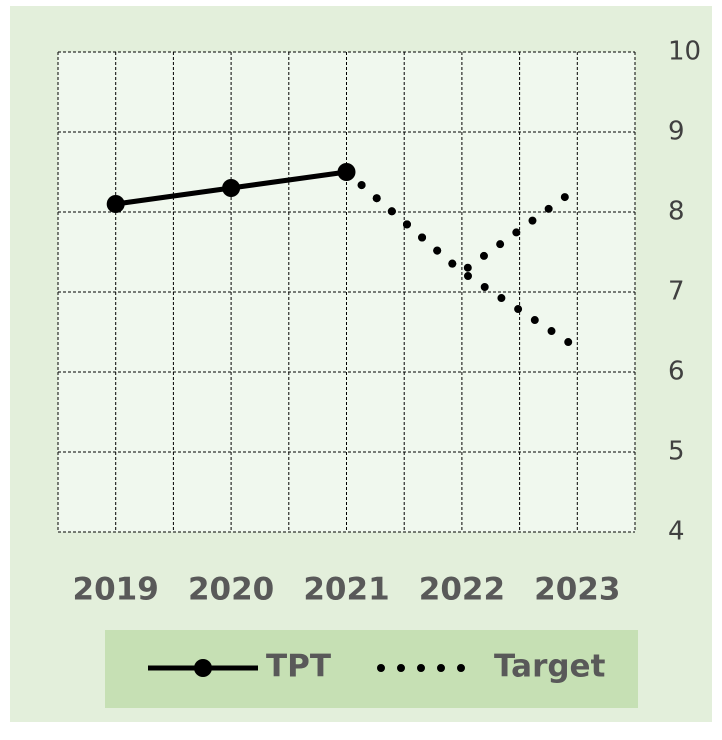 The width and height of the screenshot is (722, 740). Describe the element at coordinates (462, 590) in the screenshot. I see `x-tick-label: 2022` at that location.